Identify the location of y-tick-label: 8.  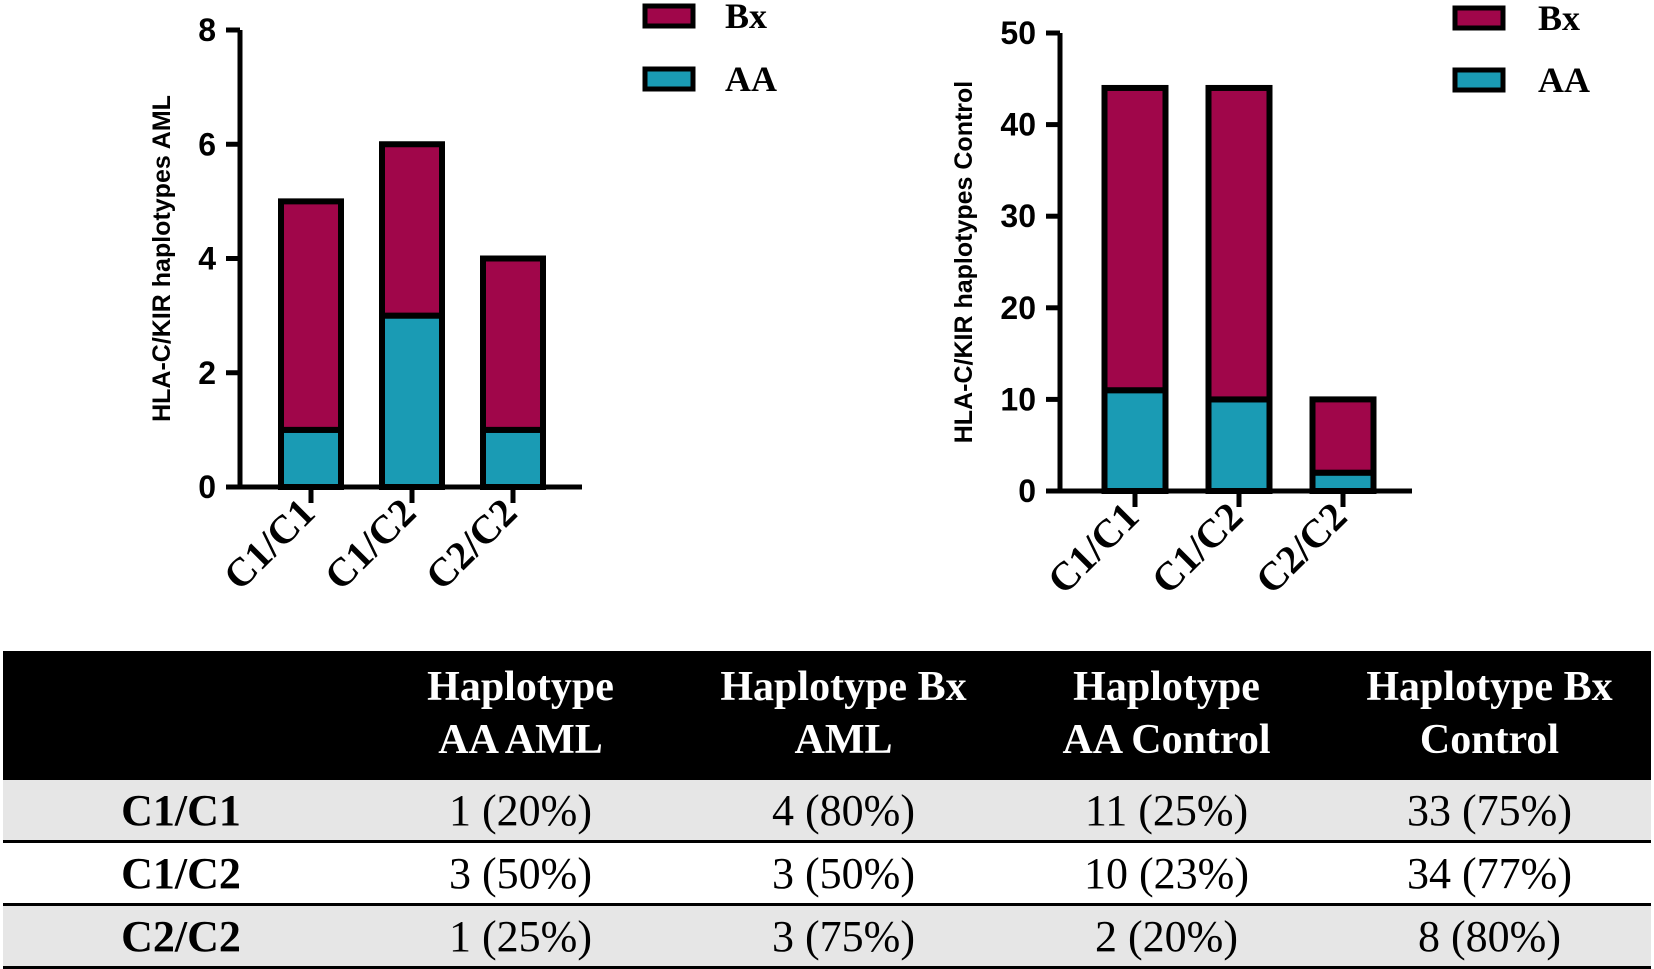
(207, 30).